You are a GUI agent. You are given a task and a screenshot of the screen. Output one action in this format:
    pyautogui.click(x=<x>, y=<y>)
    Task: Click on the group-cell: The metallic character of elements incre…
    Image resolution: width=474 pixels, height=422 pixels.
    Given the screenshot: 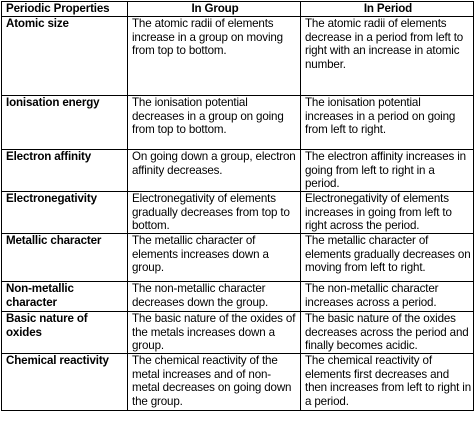 What is the action you would take?
    pyautogui.click(x=214, y=257)
    